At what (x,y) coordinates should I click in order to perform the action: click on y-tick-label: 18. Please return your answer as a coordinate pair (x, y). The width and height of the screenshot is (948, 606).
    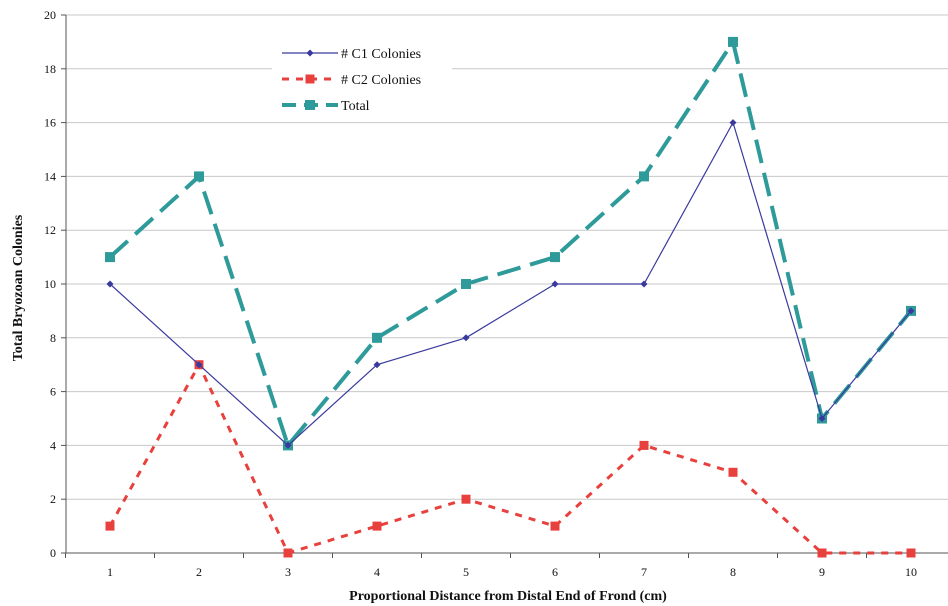
    Looking at the image, I should click on (50, 69).